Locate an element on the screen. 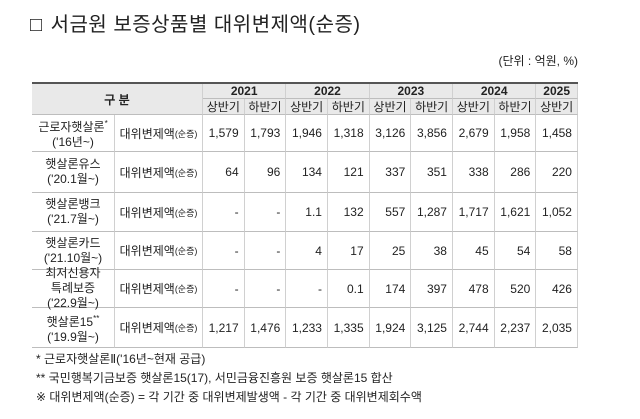  product-name-line: ('20.1월~) is located at coordinates (73, 179).